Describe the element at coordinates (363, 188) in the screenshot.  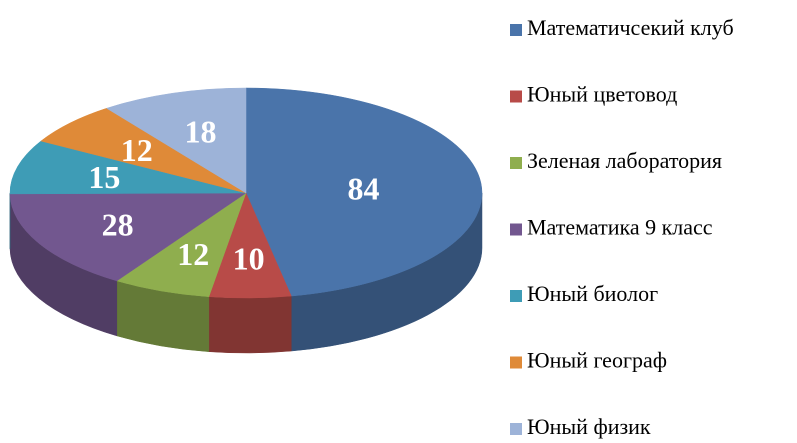
I see `data-label: 84` at that location.